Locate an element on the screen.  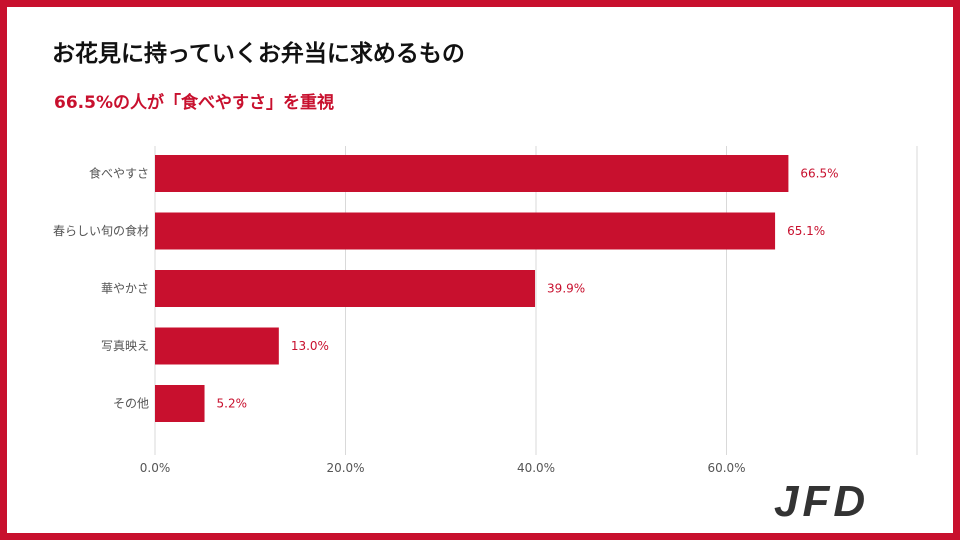
x-tick-label: 40.0% is located at coordinates (536, 468).